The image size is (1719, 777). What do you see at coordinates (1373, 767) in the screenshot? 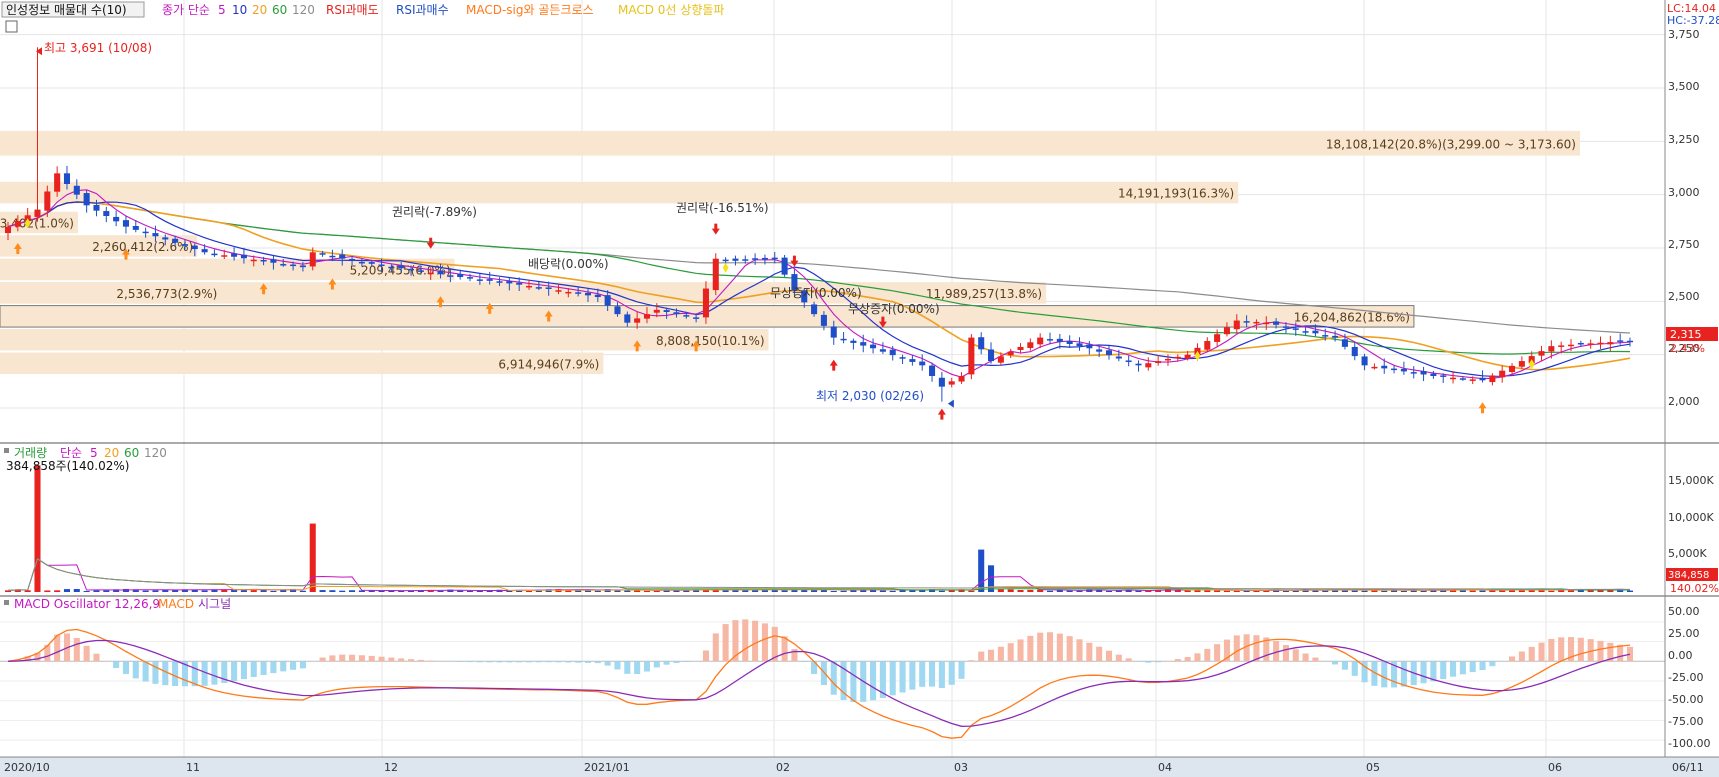
I see `date-tick: 05` at bounding box center [1373, 767].